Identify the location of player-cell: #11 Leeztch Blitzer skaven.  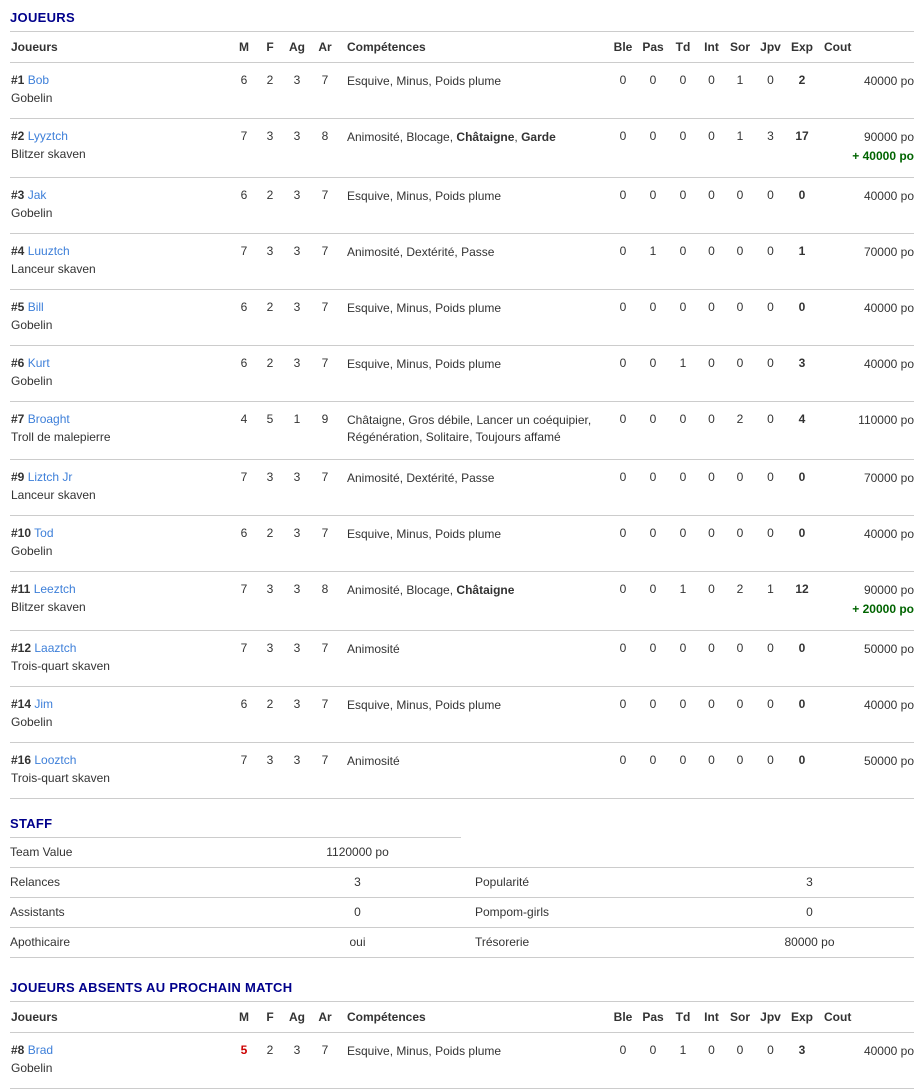
(120, 601).